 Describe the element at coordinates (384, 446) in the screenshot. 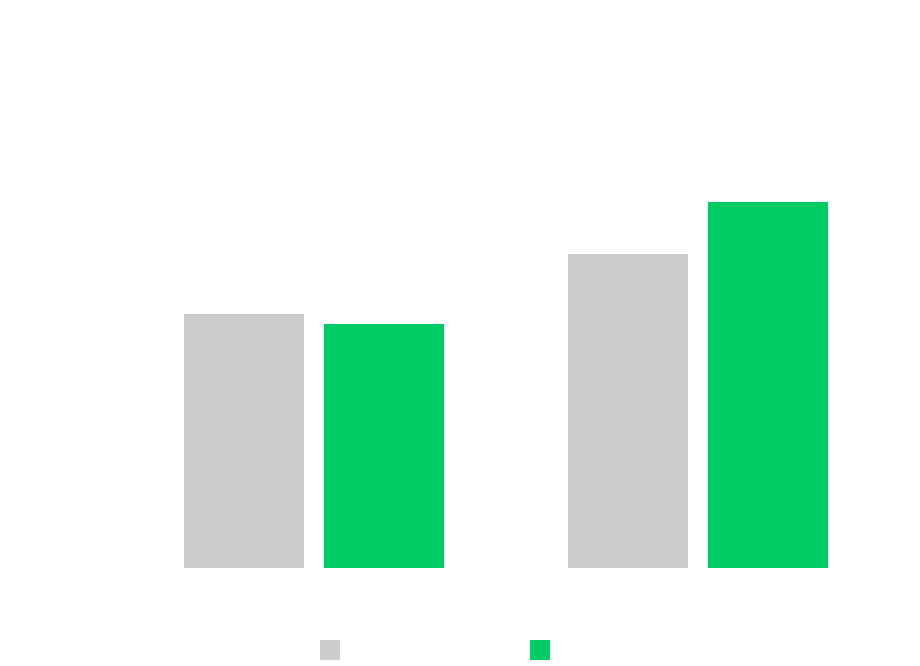

I see `bar-group1-series2` at that location.